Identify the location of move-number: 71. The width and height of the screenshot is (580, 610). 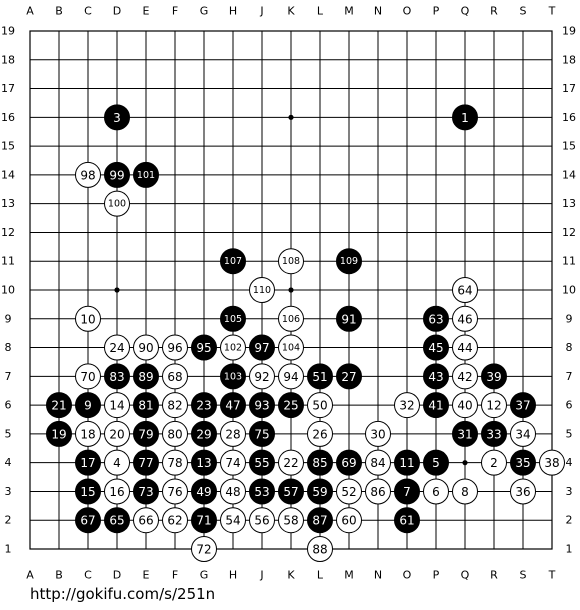
(203, 521).